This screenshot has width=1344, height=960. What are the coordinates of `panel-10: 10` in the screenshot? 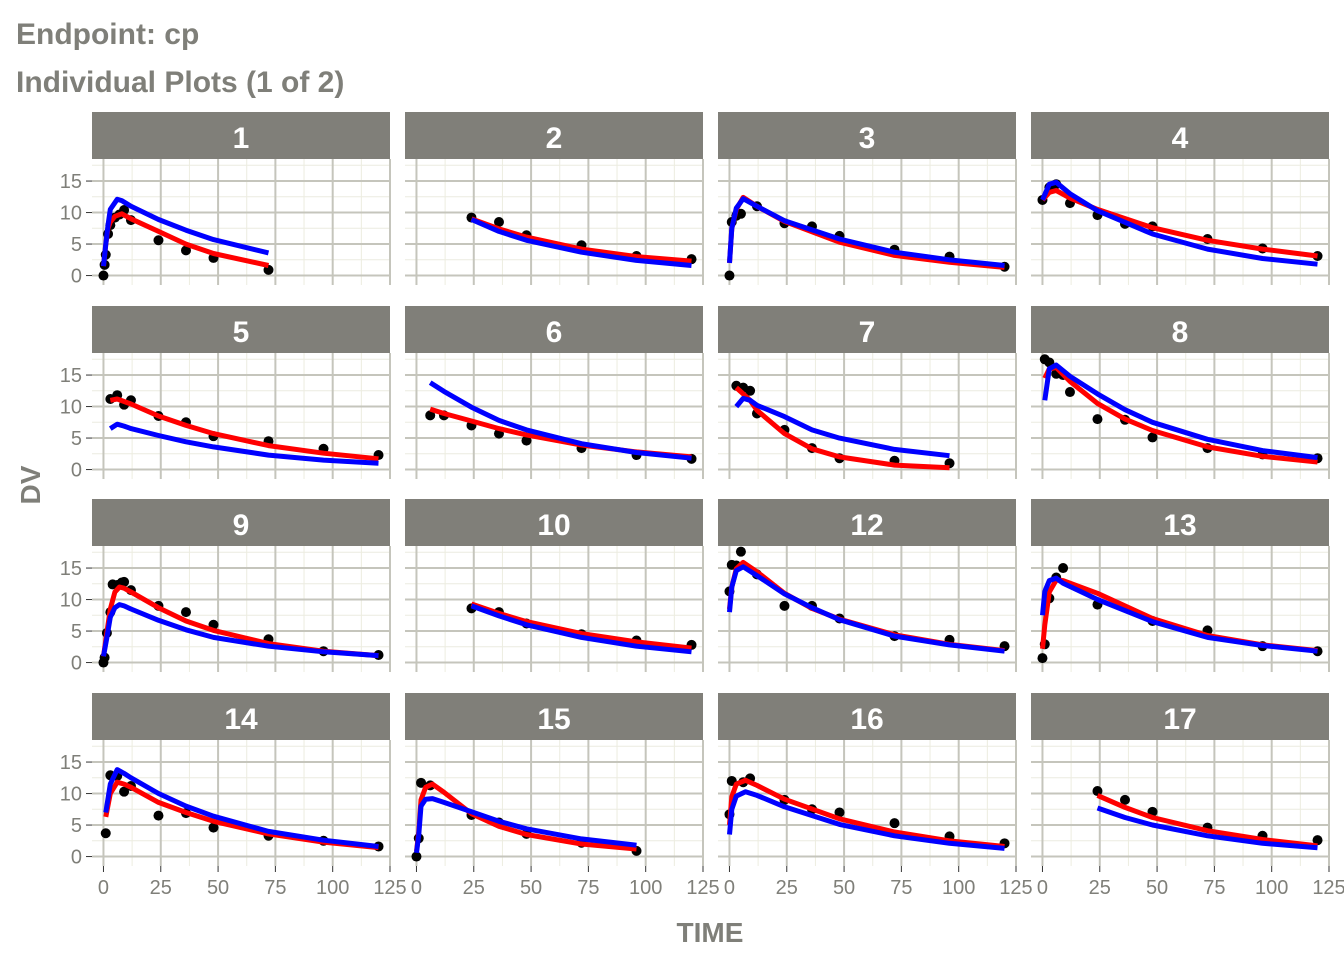 It's located at (554, 585).